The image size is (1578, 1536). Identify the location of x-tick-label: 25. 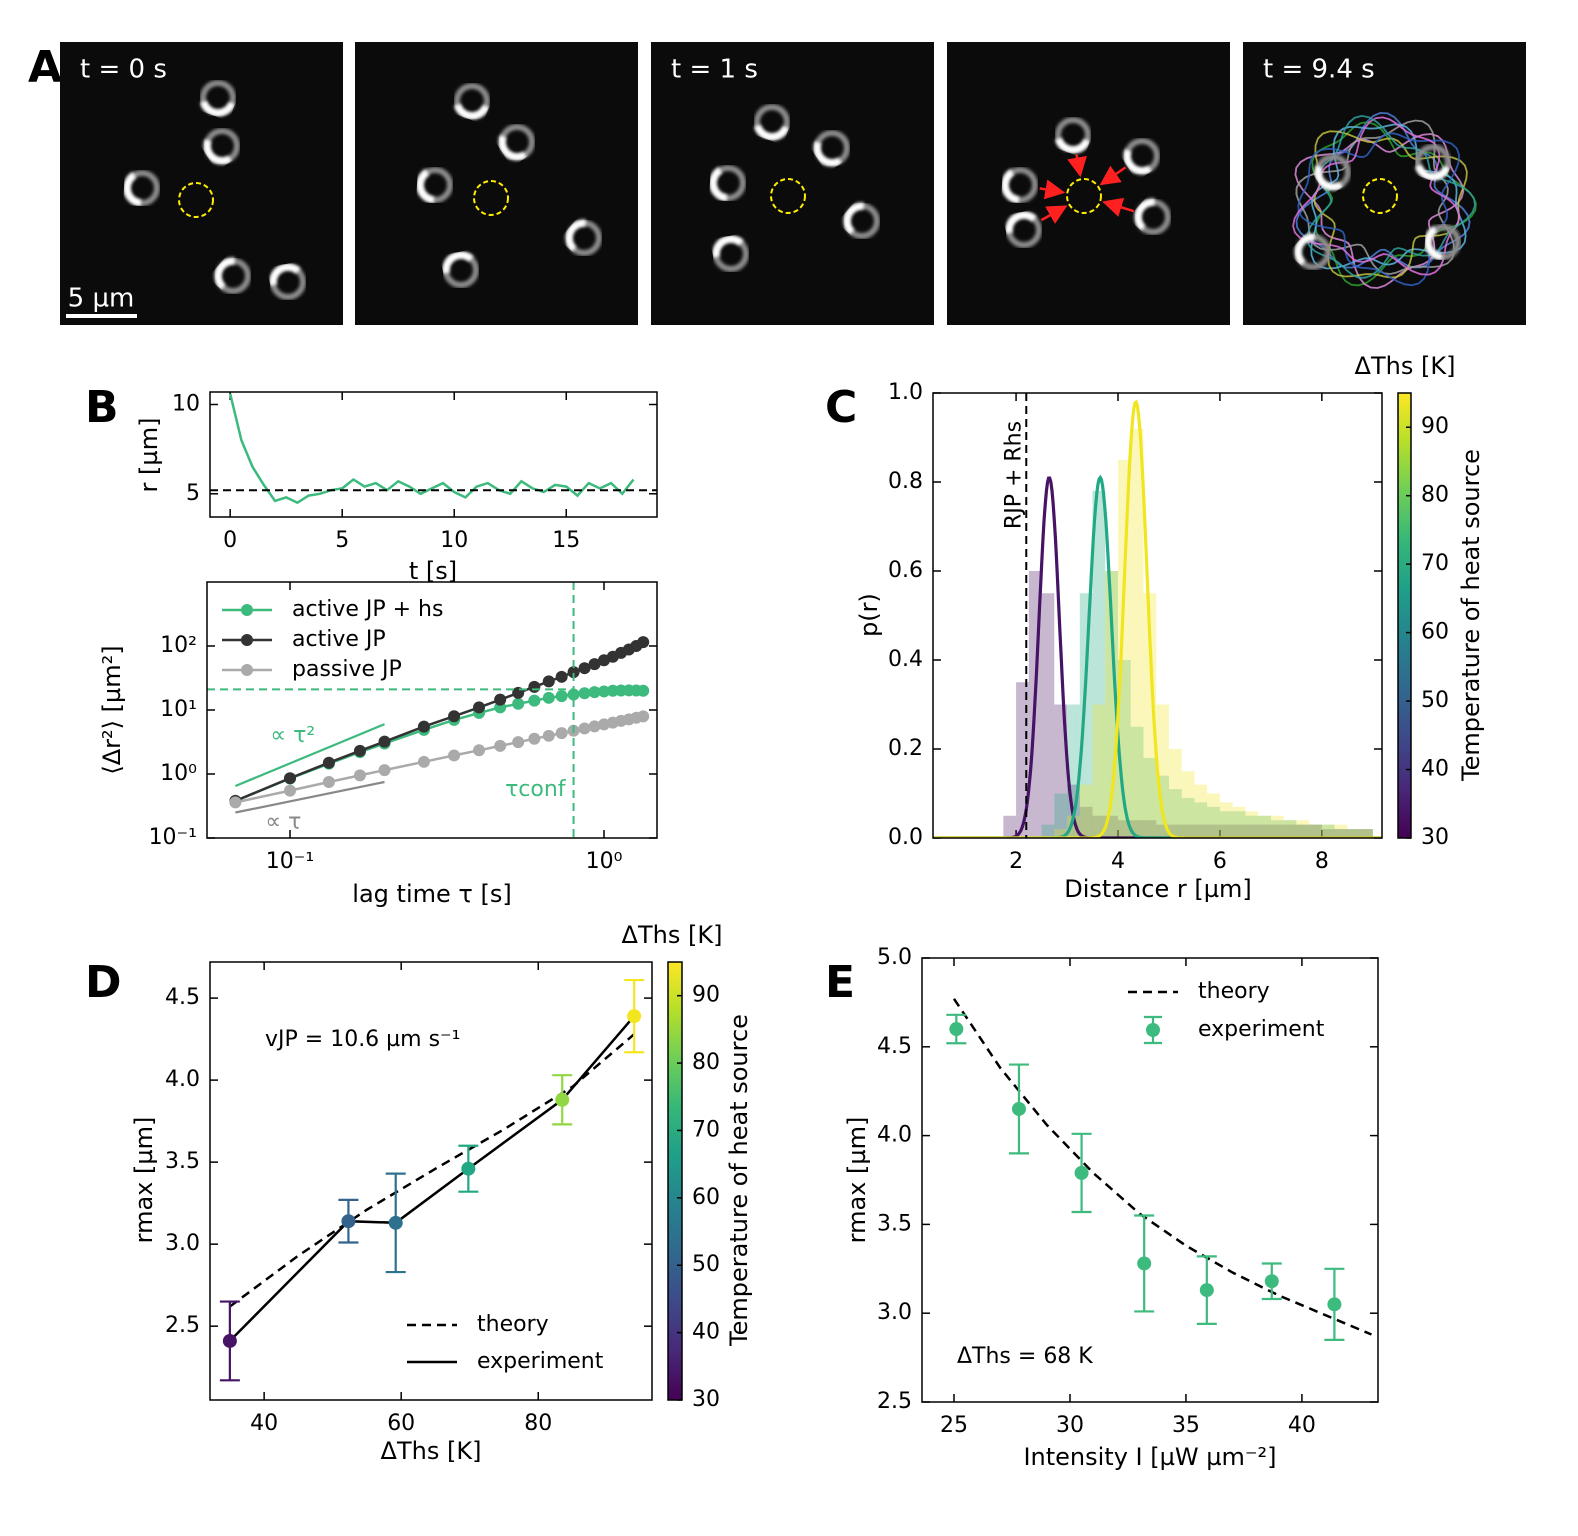
(954, 1425).